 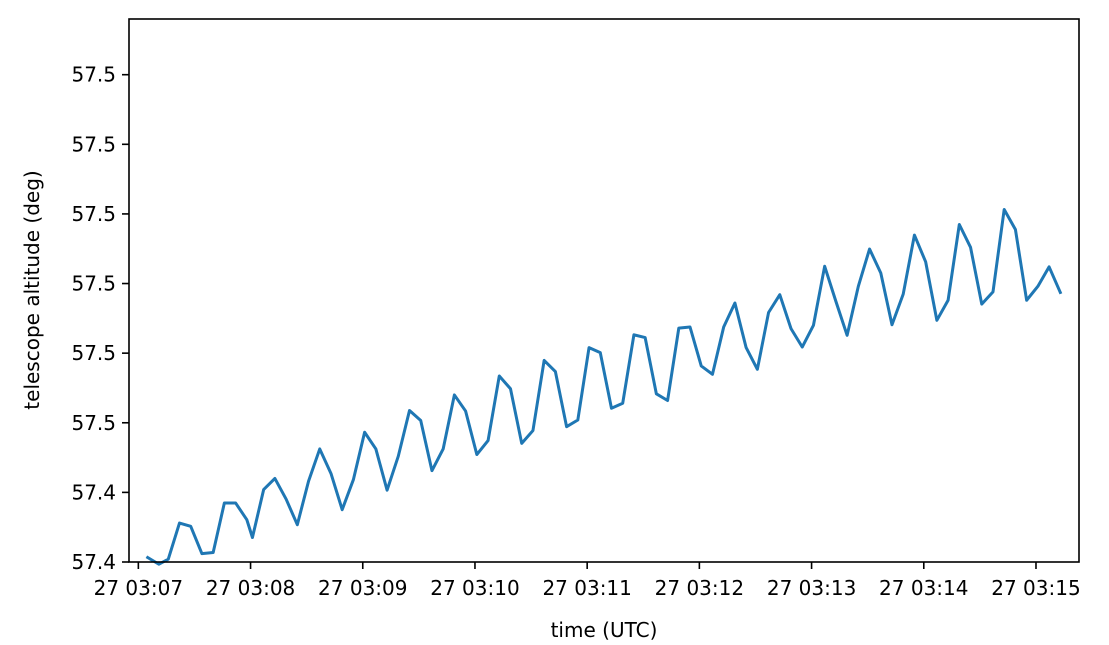 I want to click on x-tick-label: 27 03:08, so click(x=250, y=588).